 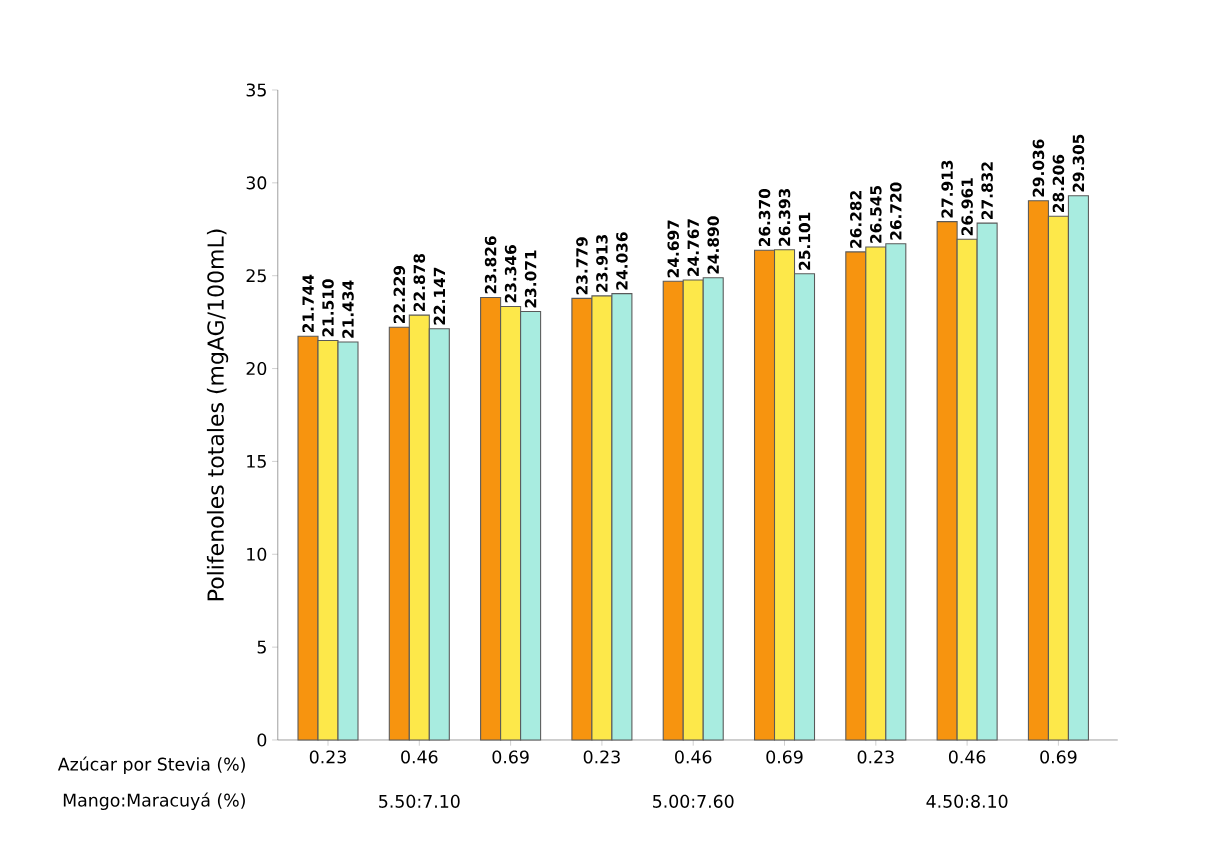 I want to click on data-label: 24.036, so click(x=622, y=261).